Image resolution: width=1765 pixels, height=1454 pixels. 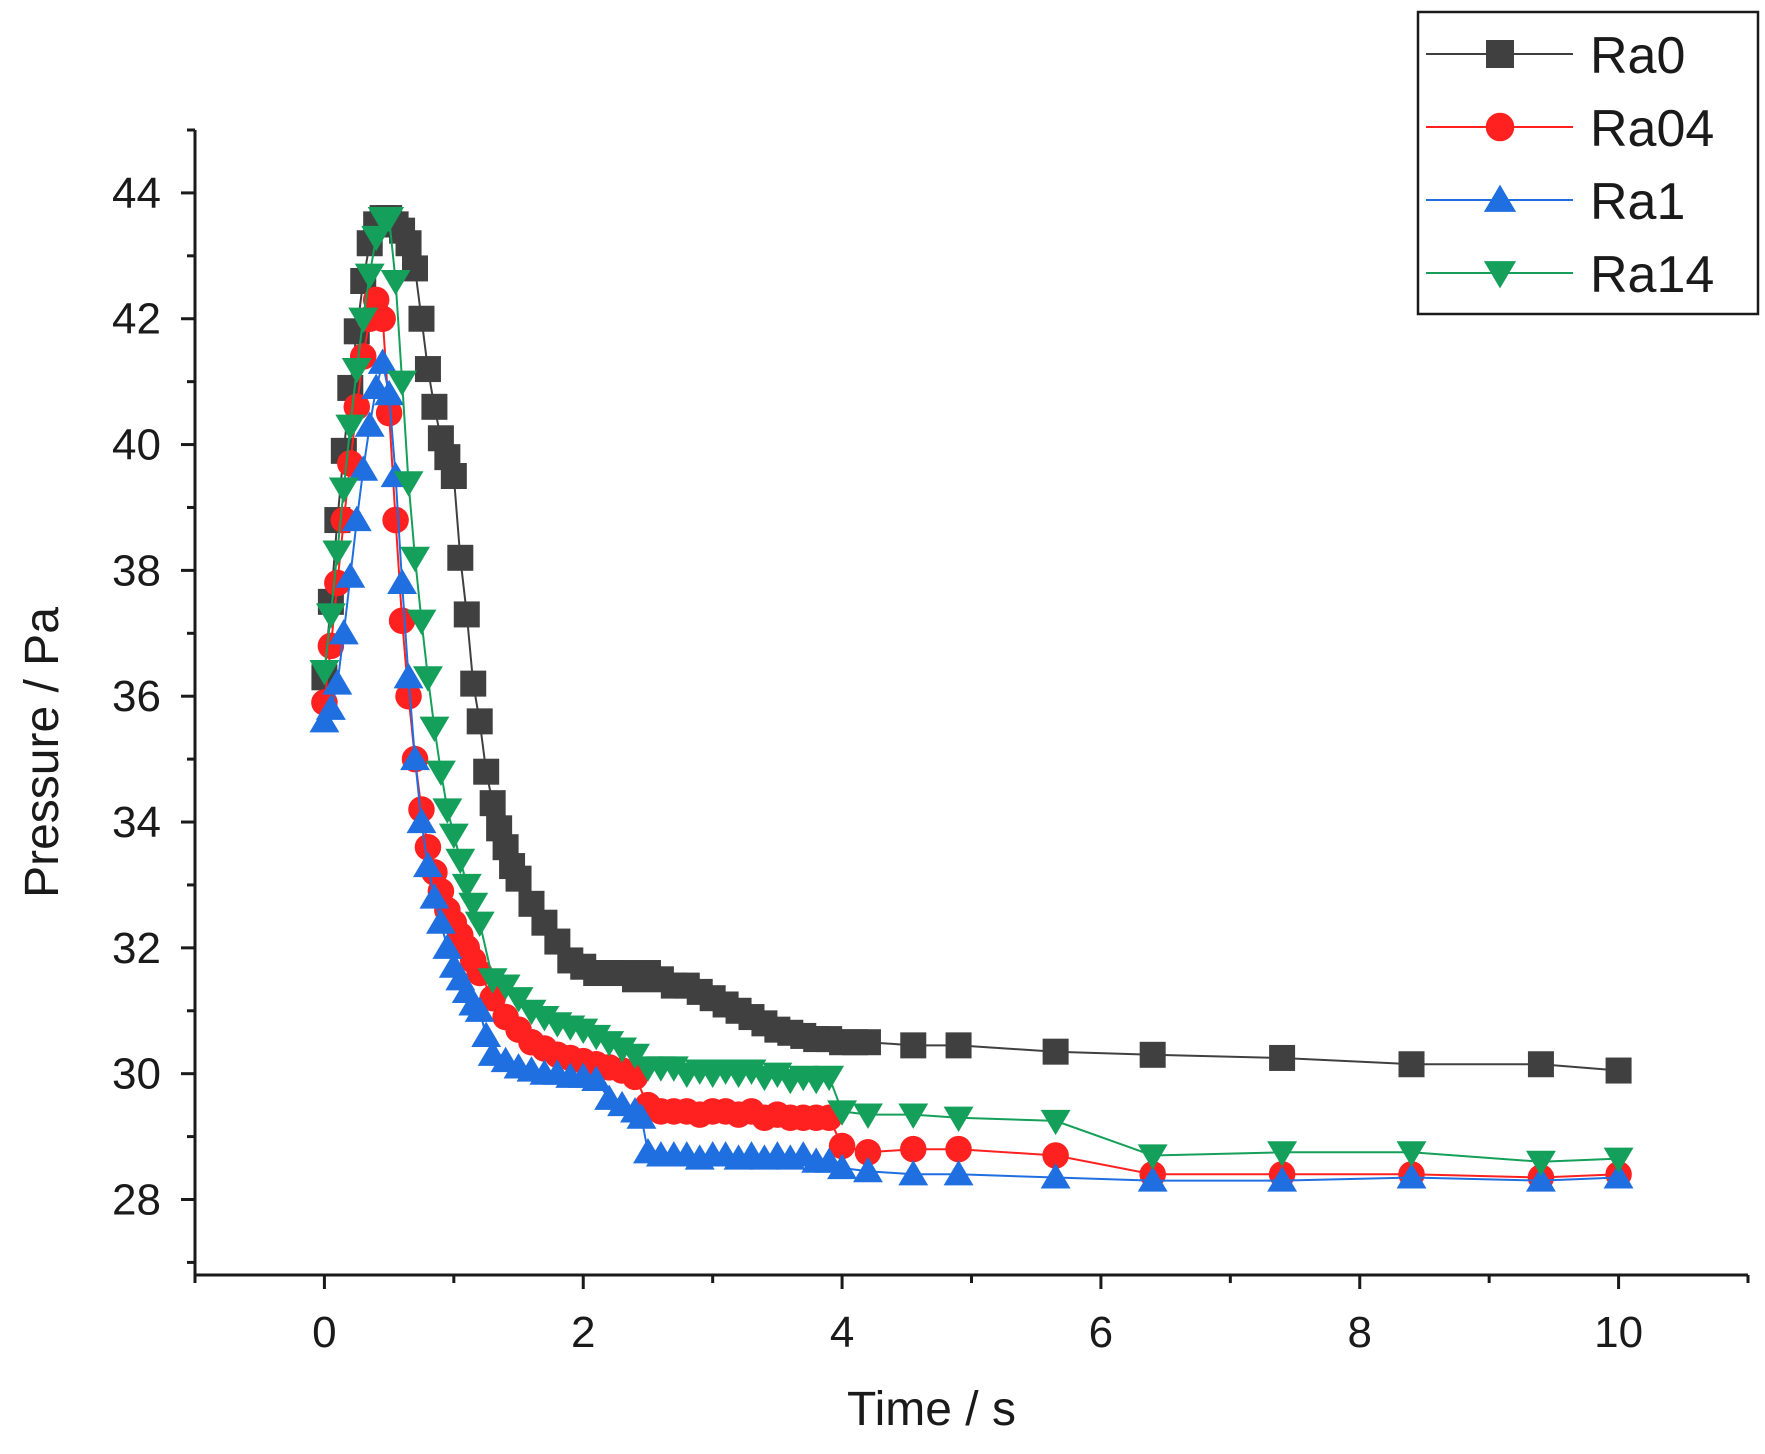 What do you see at coordinates (1652, 275) in the screenshot?
I see `legend-label: Ra14` at bounding box center [1652, 275].